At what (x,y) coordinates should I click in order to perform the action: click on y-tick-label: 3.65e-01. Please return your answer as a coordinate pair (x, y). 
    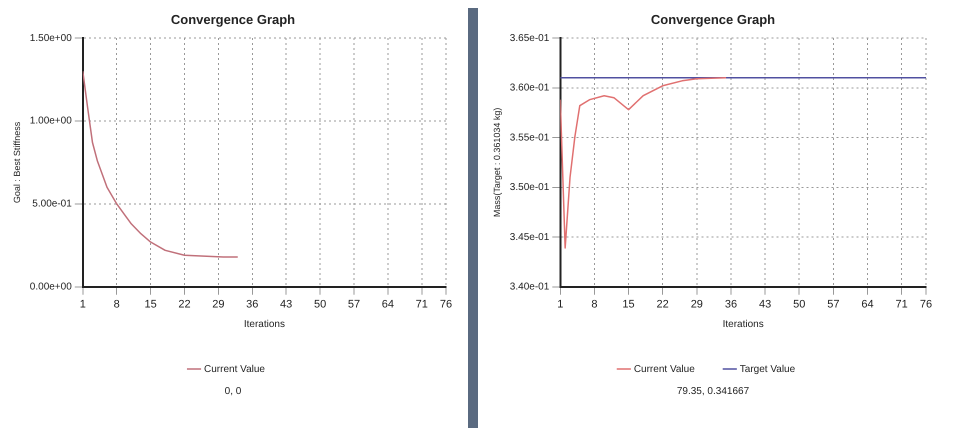
    Looking at the image, I should click on (530, 38).